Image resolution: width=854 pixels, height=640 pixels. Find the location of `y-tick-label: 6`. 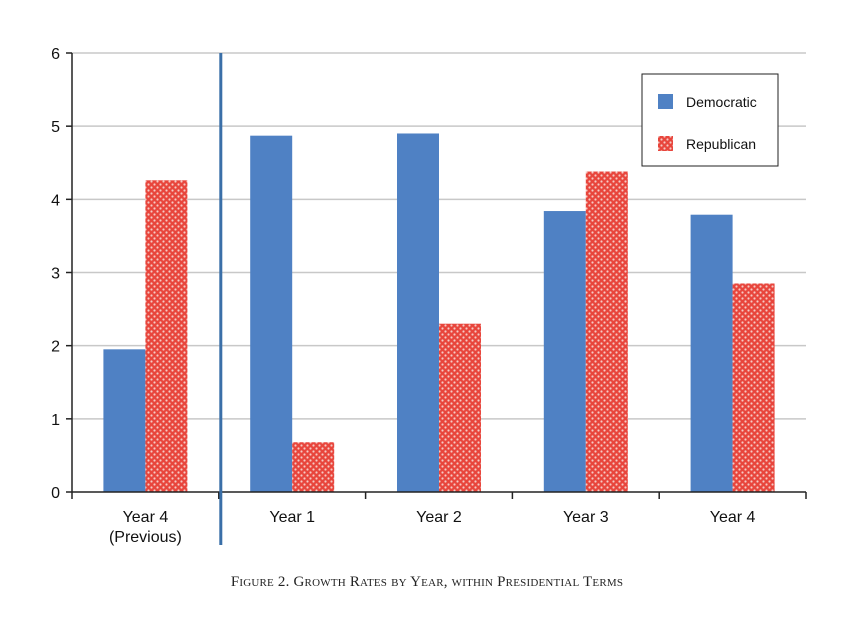

y-tick-label: 6 is located at coordinates (55, 54).